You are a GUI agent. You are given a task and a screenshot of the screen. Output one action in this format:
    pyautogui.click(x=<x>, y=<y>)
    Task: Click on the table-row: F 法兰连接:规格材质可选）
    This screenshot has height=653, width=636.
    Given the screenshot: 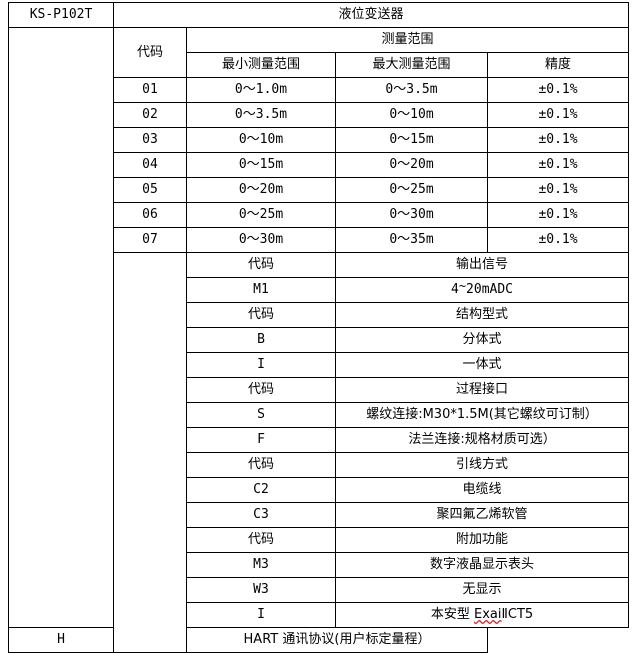 What is the action you would take?
    pyautogui.click(x=319, y=440)
    